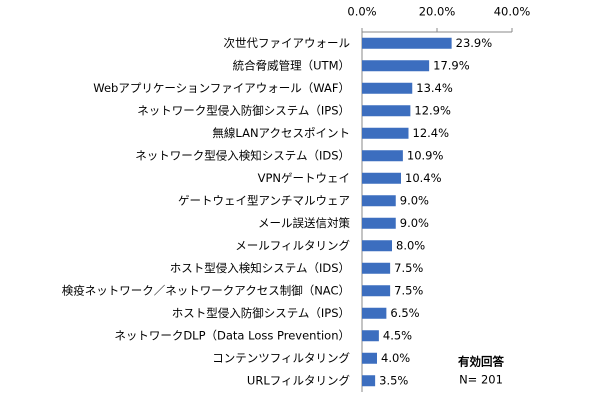 The image size is (590, 400). I want to click on x-tick-label: 0.0%, so click(361, 12).